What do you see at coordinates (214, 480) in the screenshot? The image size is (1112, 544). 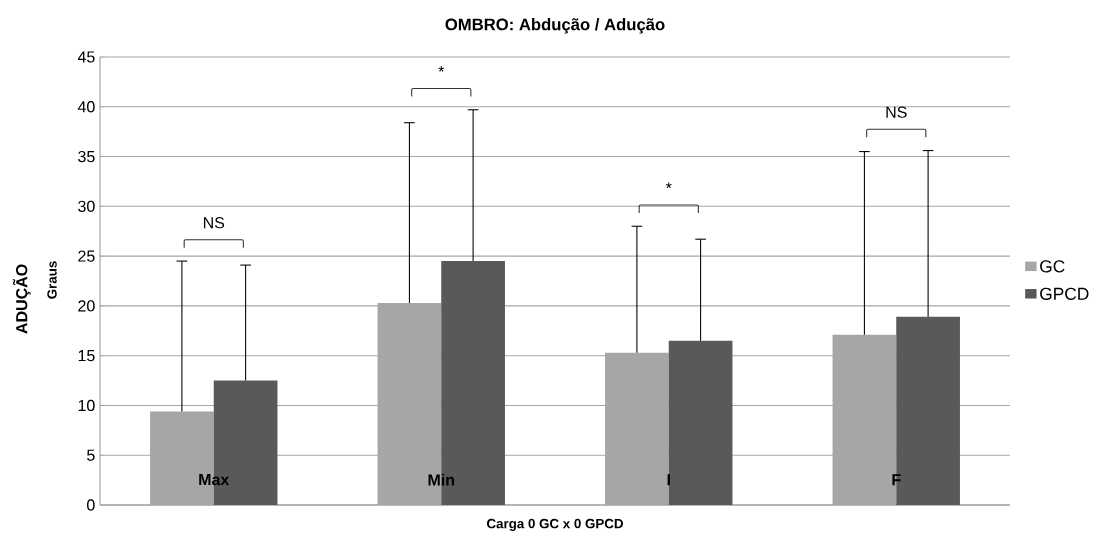 I see `x-tick-label: Max` at bounding box center [214, 480].